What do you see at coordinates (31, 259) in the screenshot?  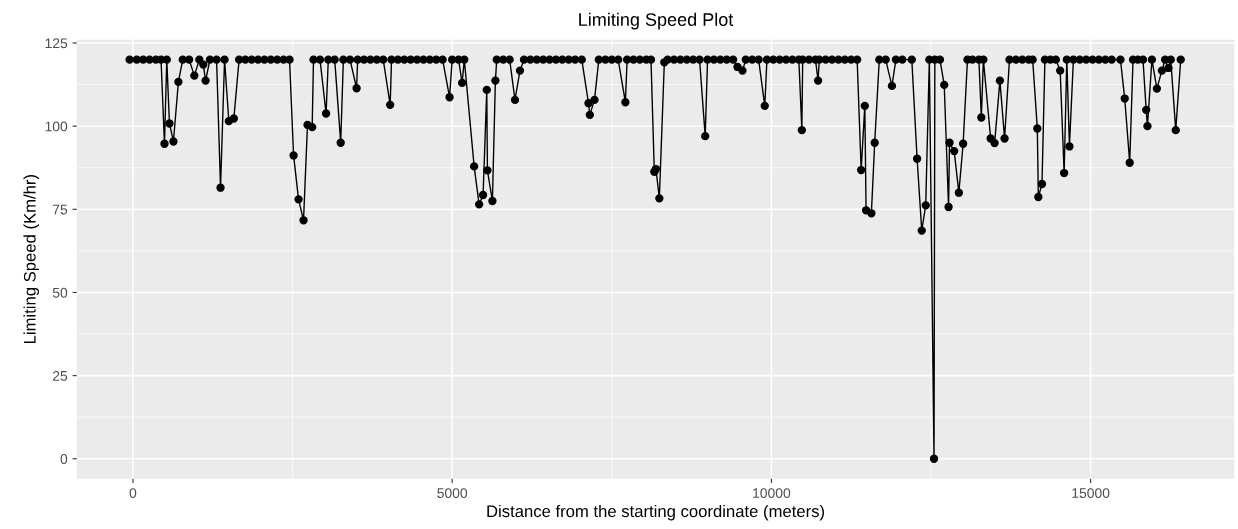 I see `y-axis-title: Limiting Speed (Km/hr)` at bounding box center [31, 259].